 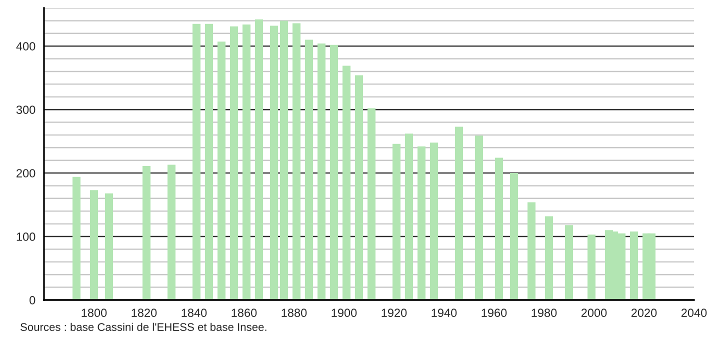 I want to click on source-note: Sources : base Cassini de l'EHESS et base Insee., so click(x=143, y=326).